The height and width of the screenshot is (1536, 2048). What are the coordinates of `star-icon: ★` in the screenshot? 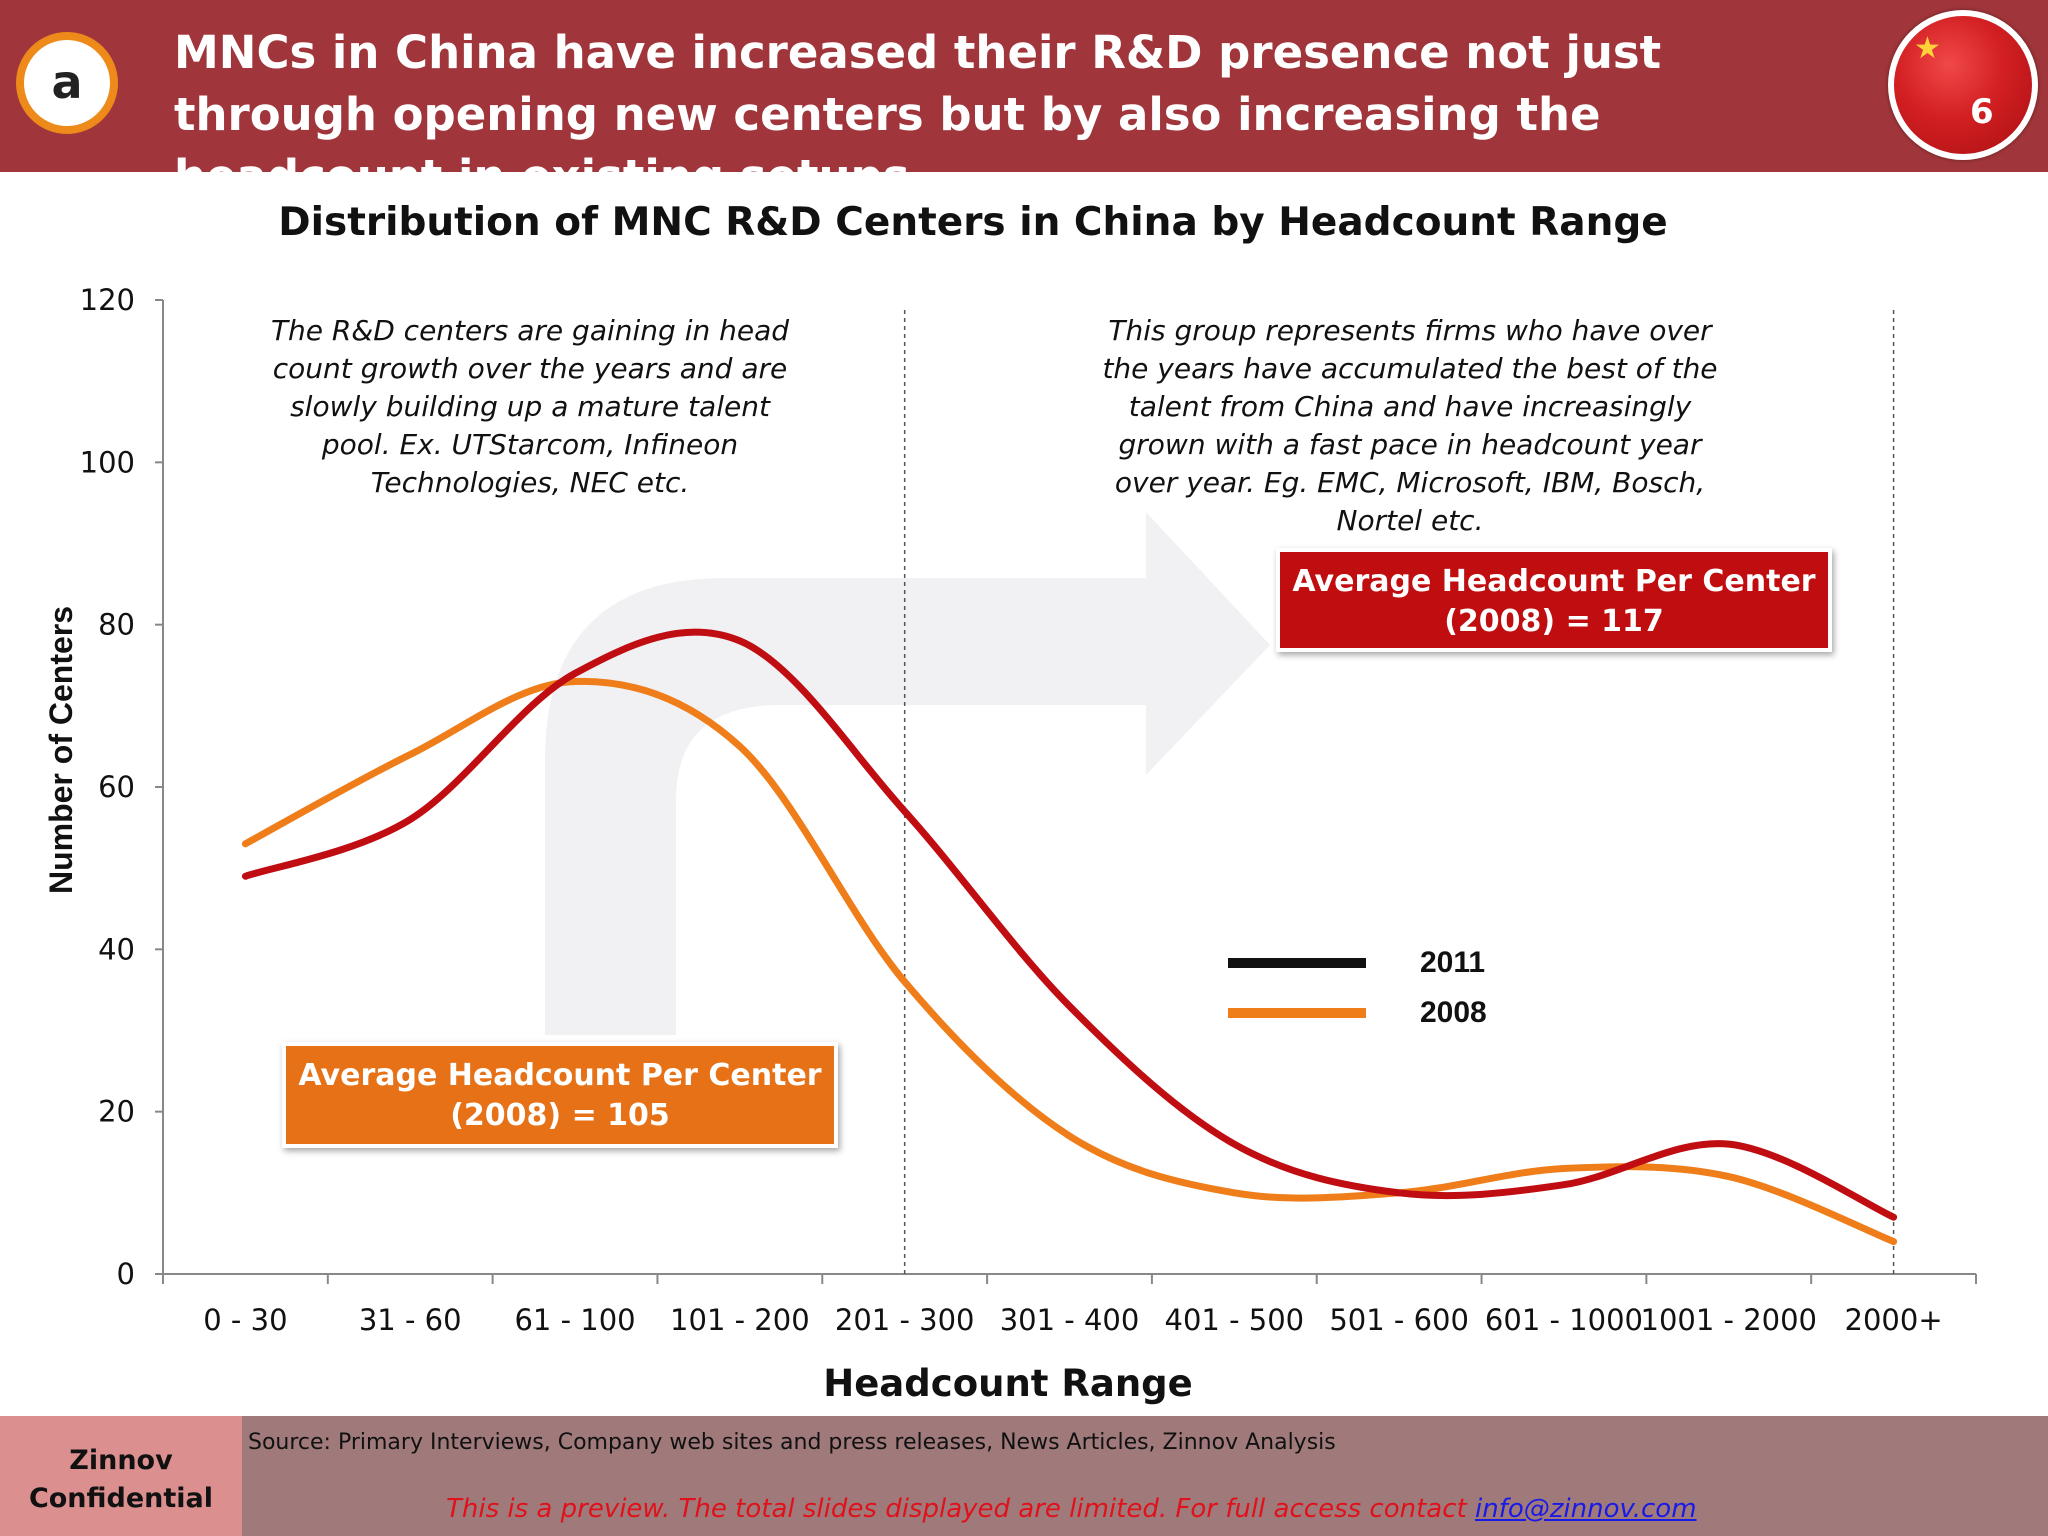 It's located at (1927, 48).